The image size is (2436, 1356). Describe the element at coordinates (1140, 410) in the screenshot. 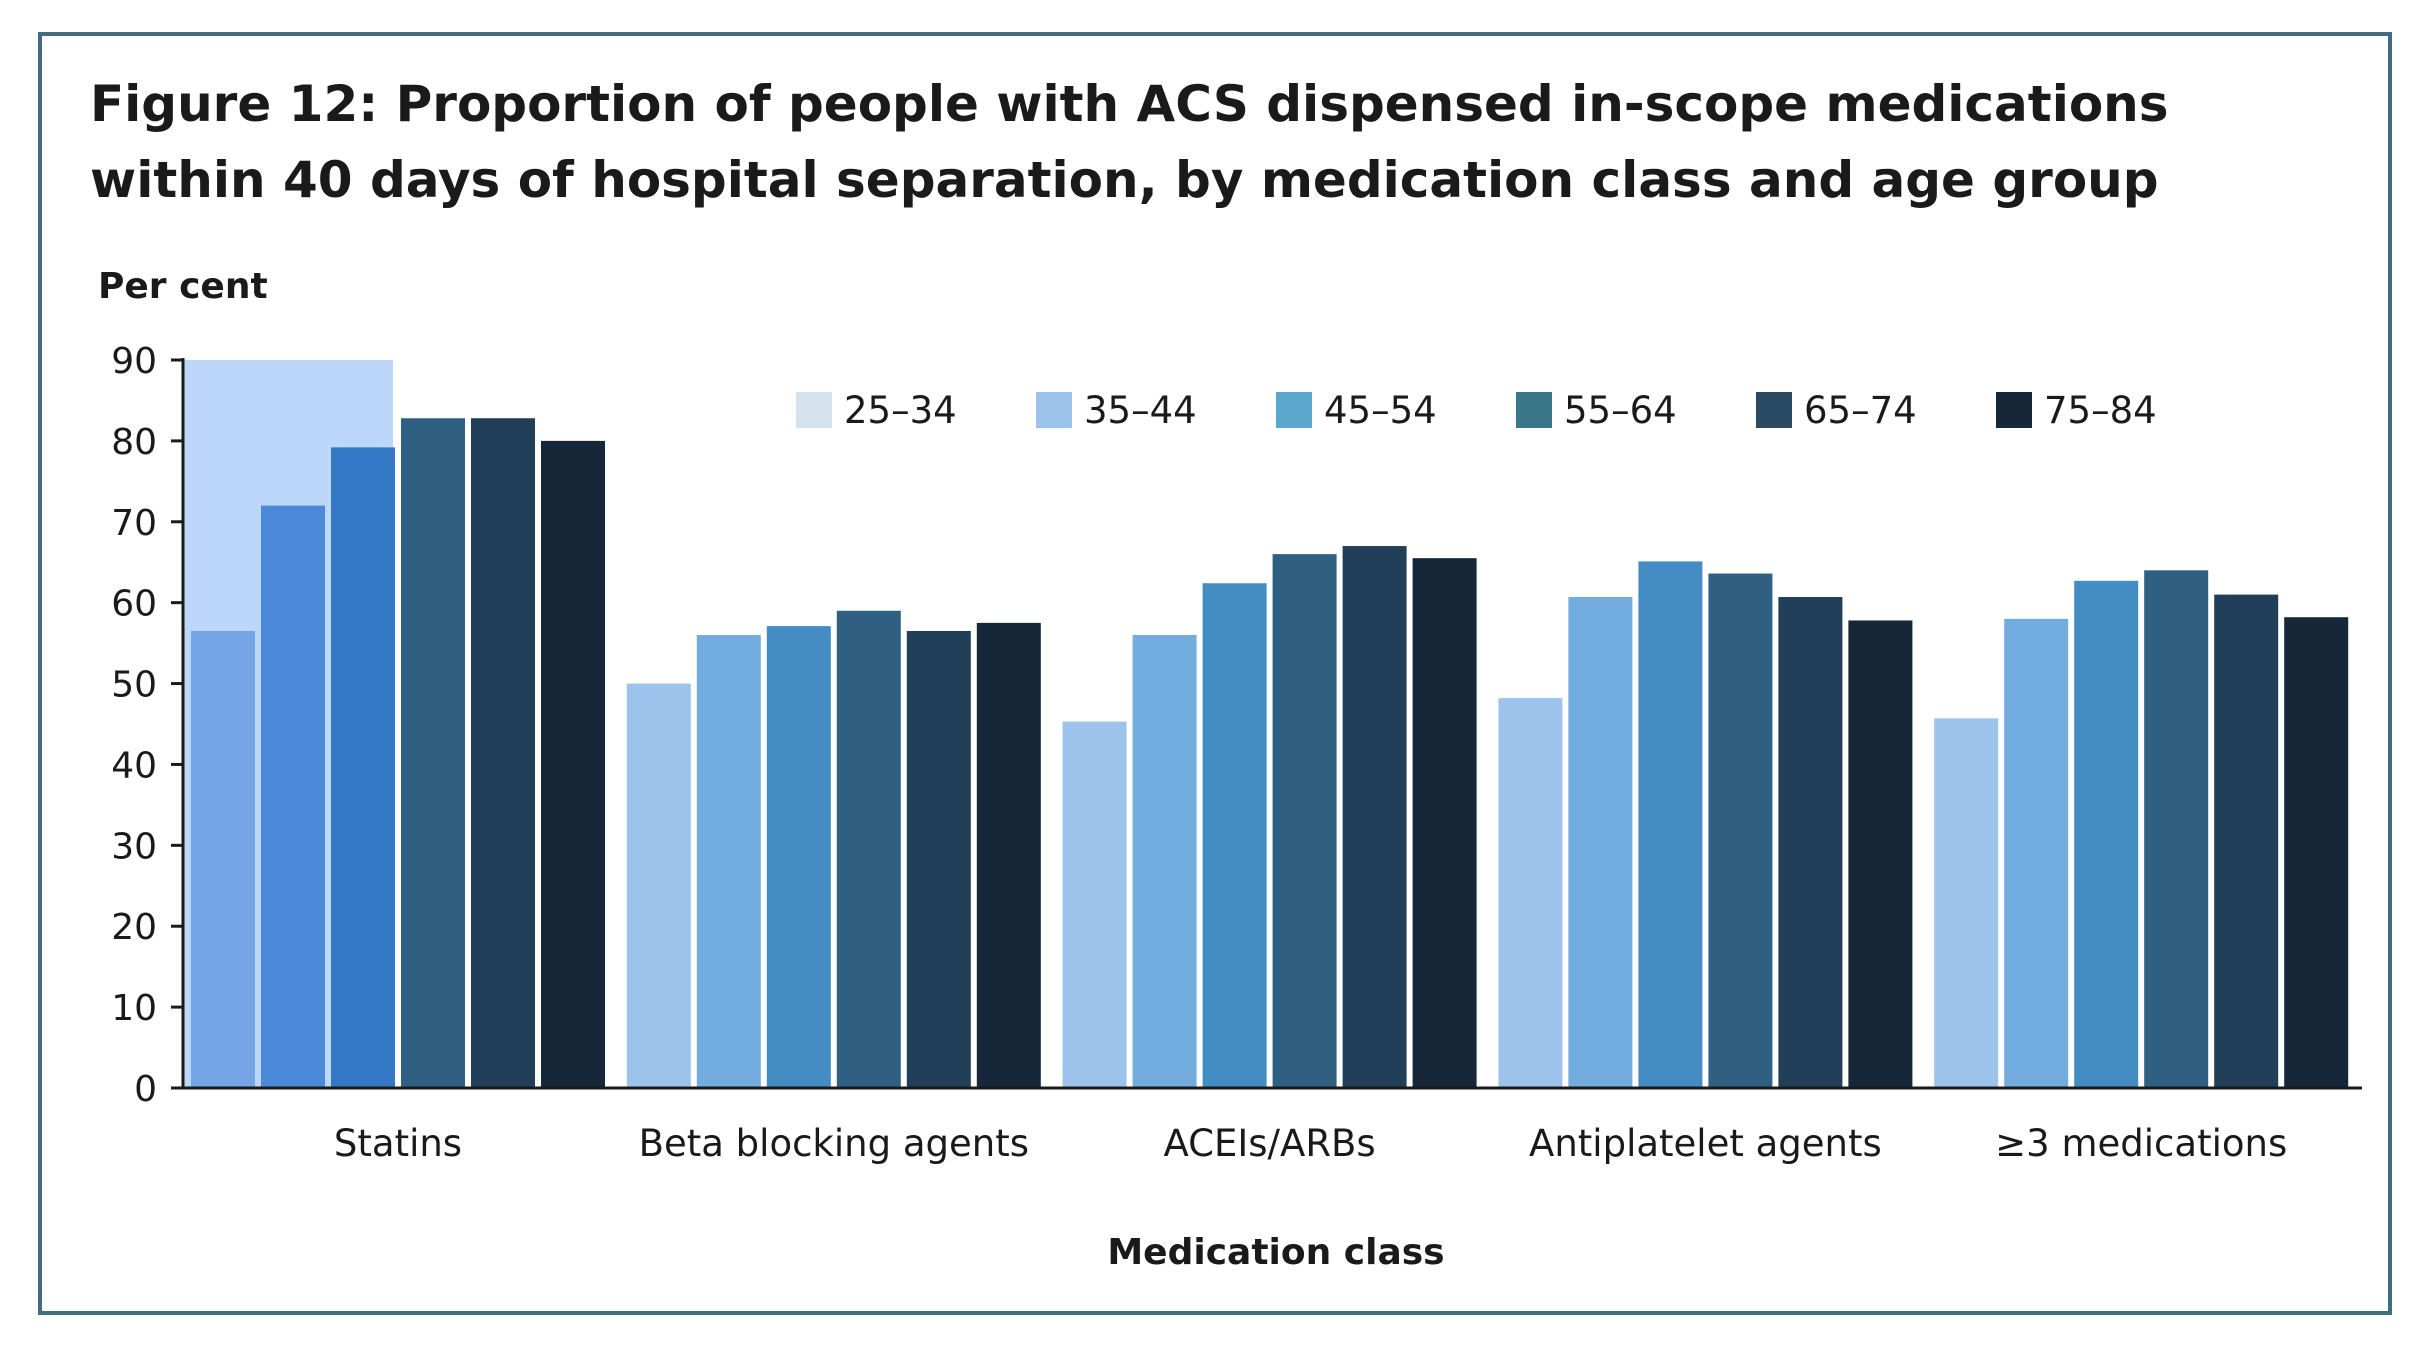

I see `legend-label: 35–44` at that location.